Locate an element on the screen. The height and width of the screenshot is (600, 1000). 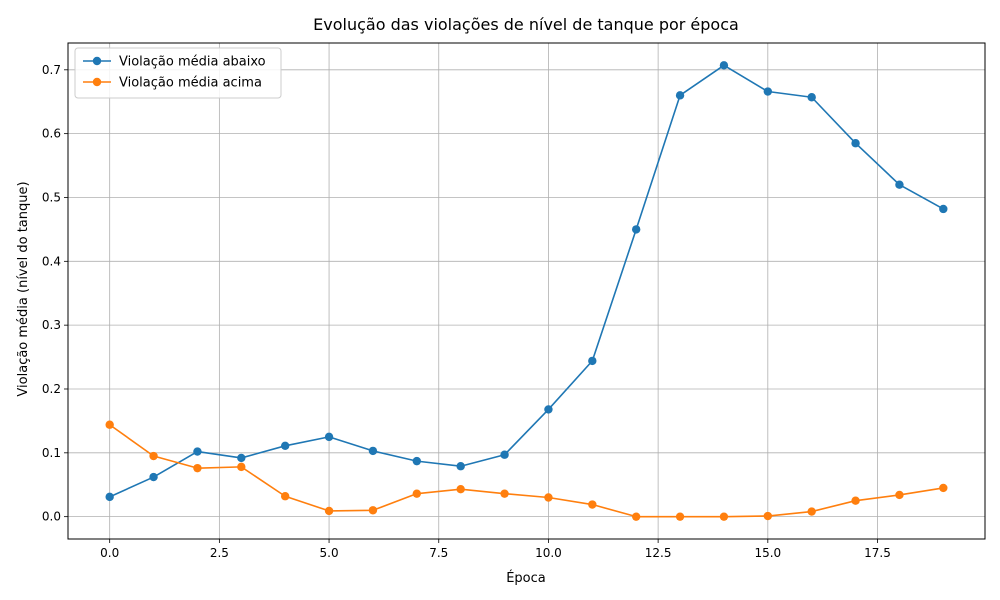
legend-item: Violação média abaixo is located at coordinates (174, 62).